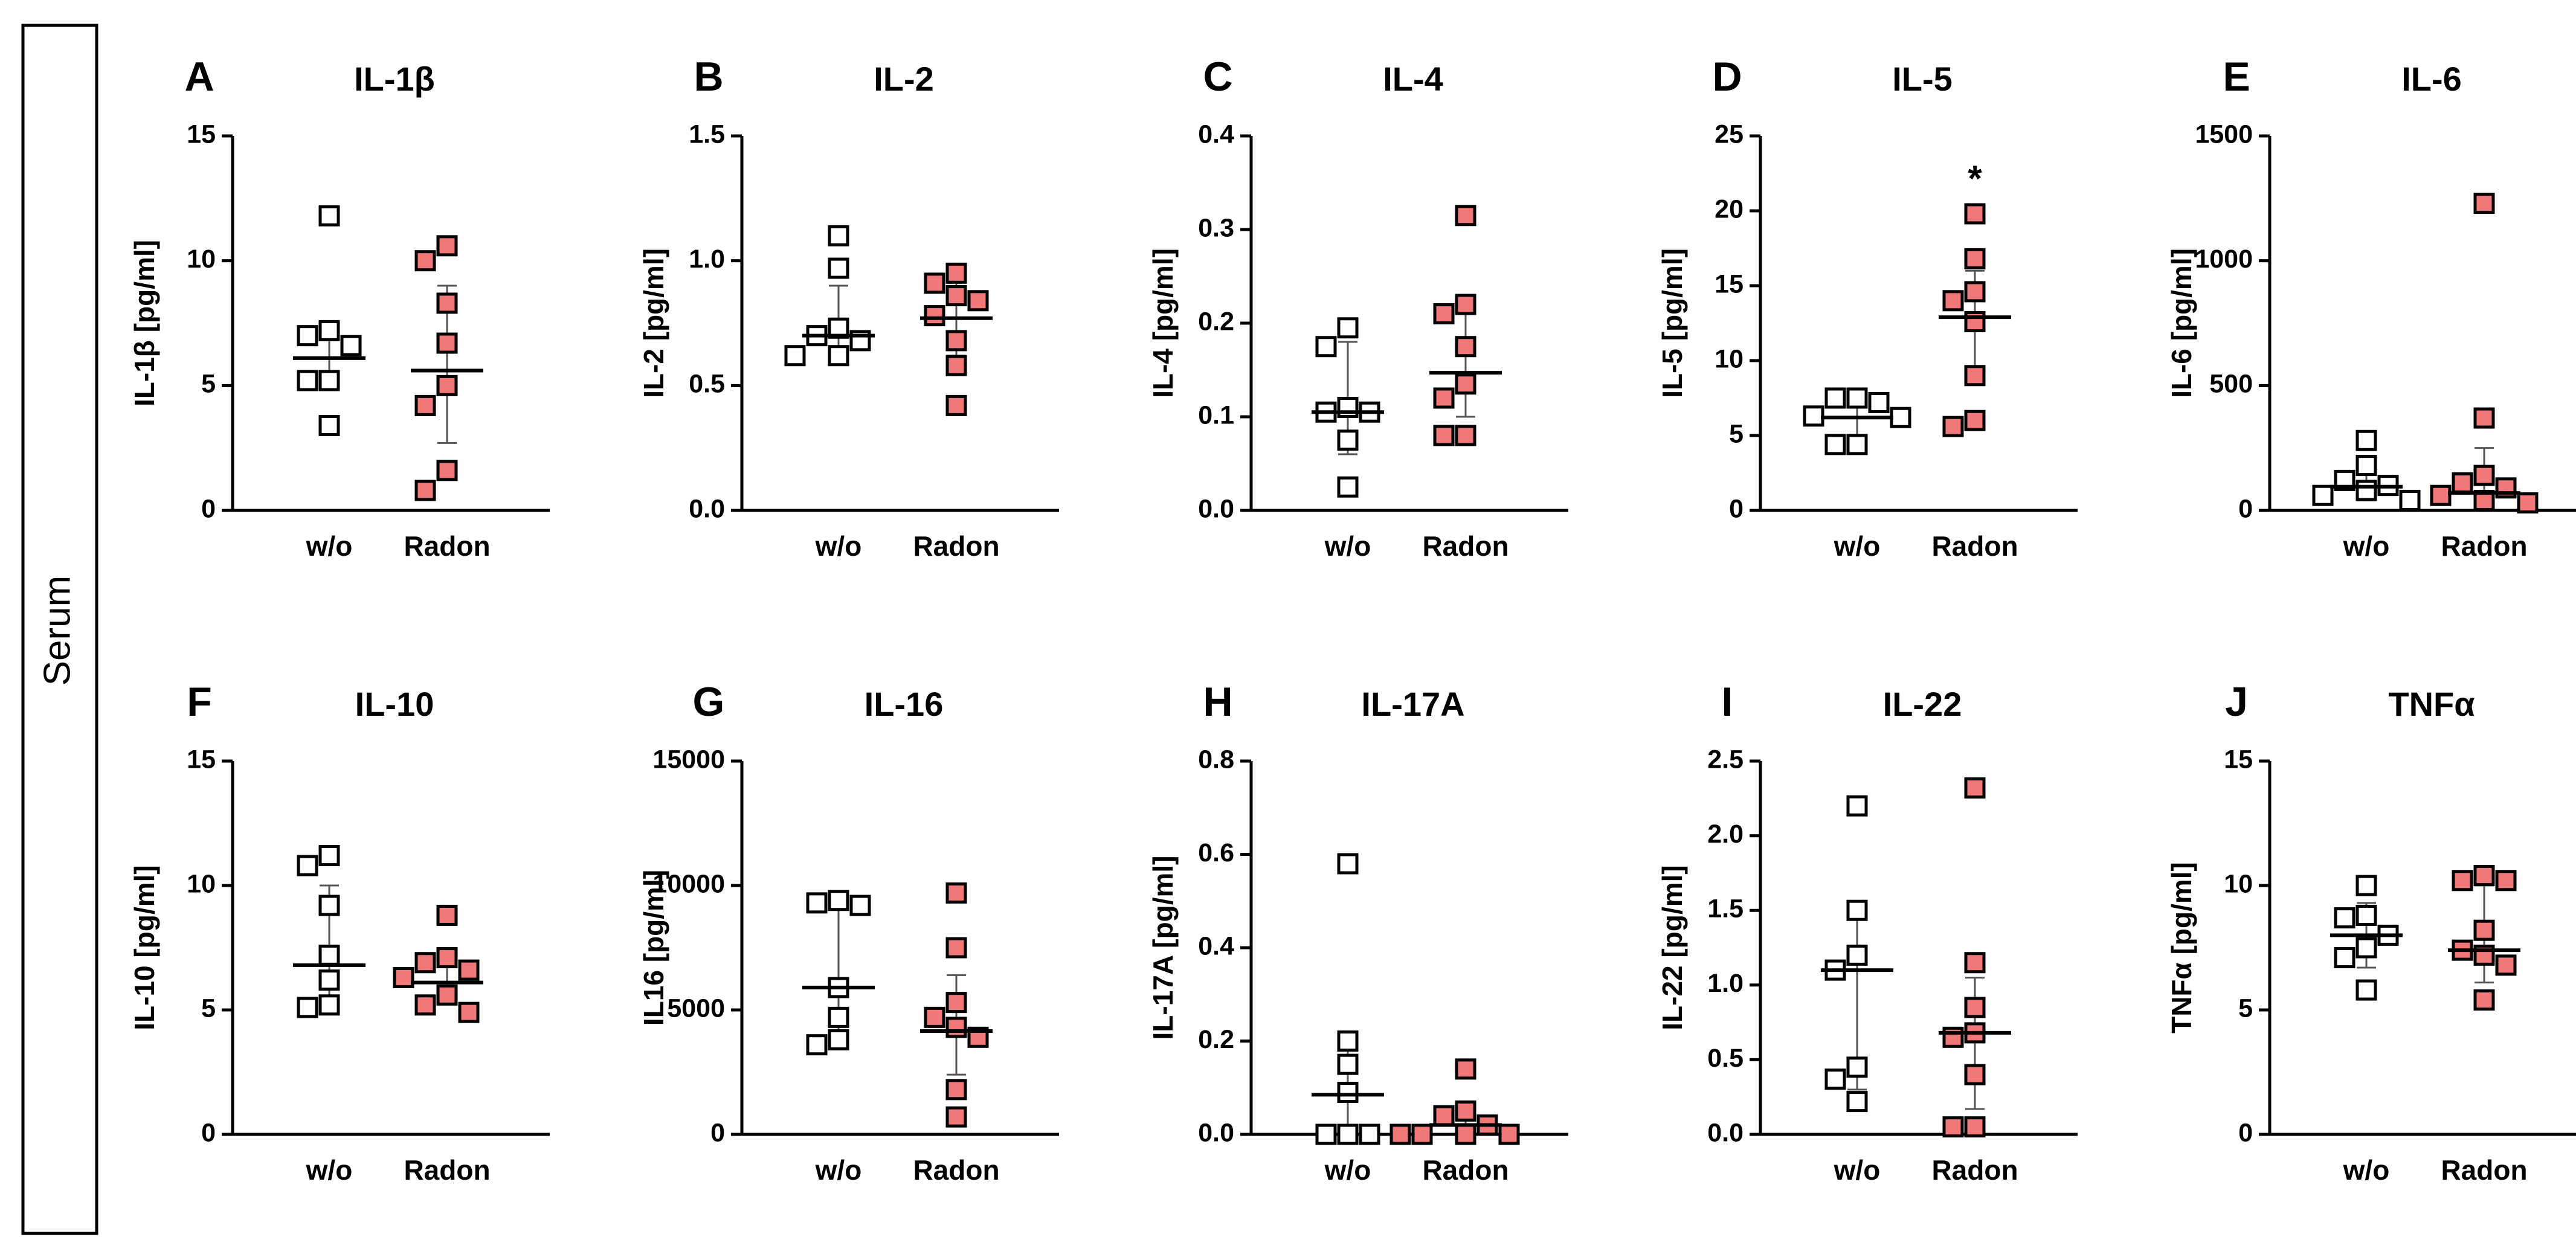  Describe the element at coordinates (2371, 932) in the screenshot. I see `panel-j: J TNFα TNFα [pg/ml] 0 5 10 15 w/o Radon` at that location.